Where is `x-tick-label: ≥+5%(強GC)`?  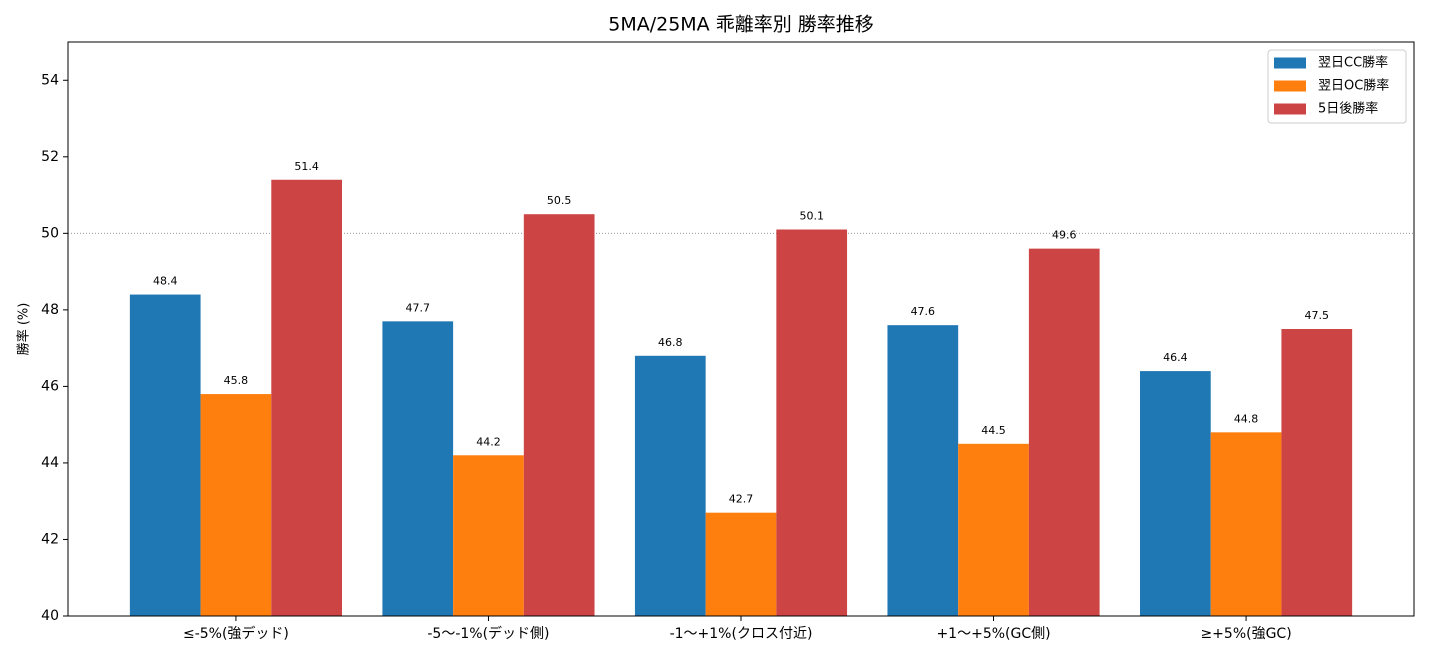 x-tick-label: ≥+5%(強GC) is located at coordinates (1245, 634).